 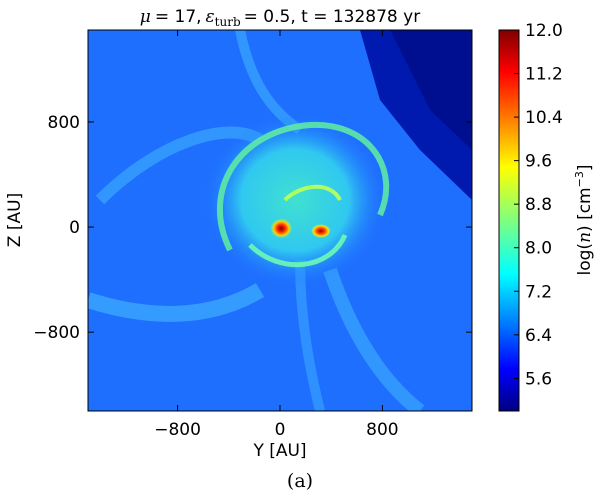 What do you see at coordinates (300, 228) in the screenshot?
I see `density-cores` at bounding box center [300, 228].